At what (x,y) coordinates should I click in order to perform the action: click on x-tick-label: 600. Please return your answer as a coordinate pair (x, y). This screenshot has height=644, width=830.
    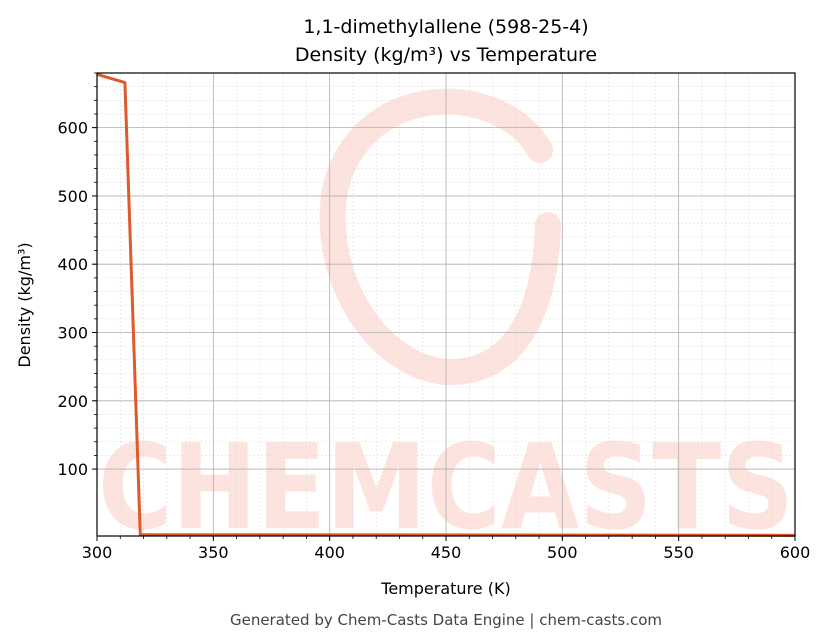
    Looking at the image, I should click on (795, 552).